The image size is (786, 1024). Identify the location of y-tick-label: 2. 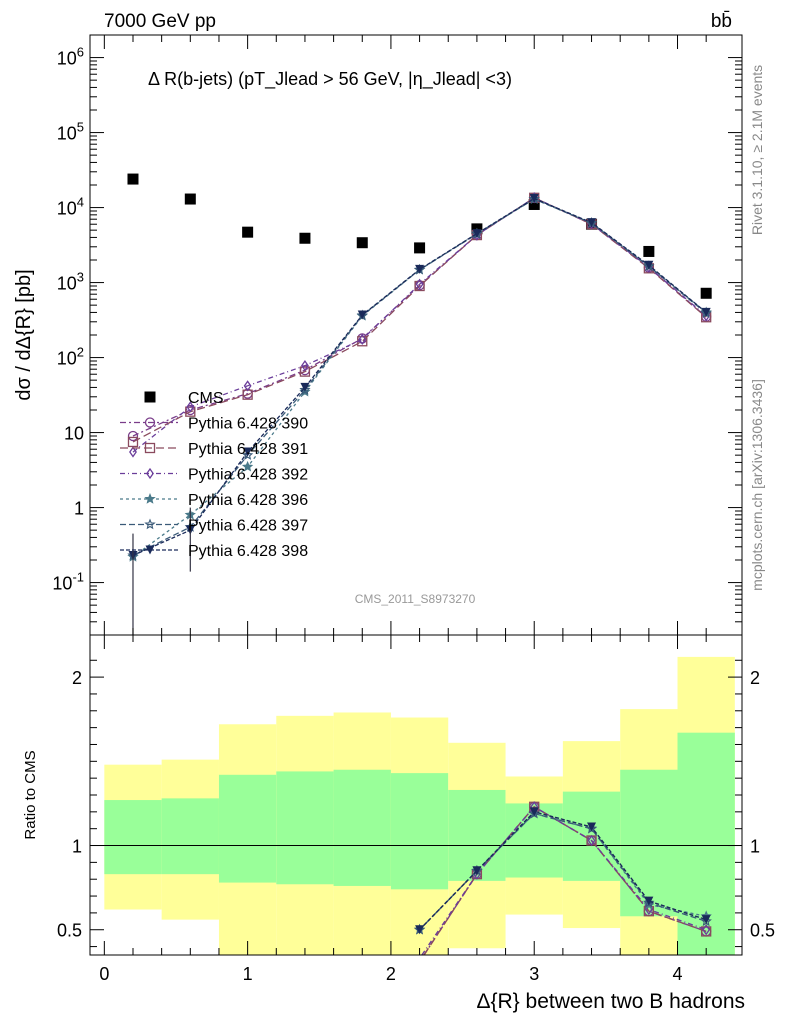
(77, 678).